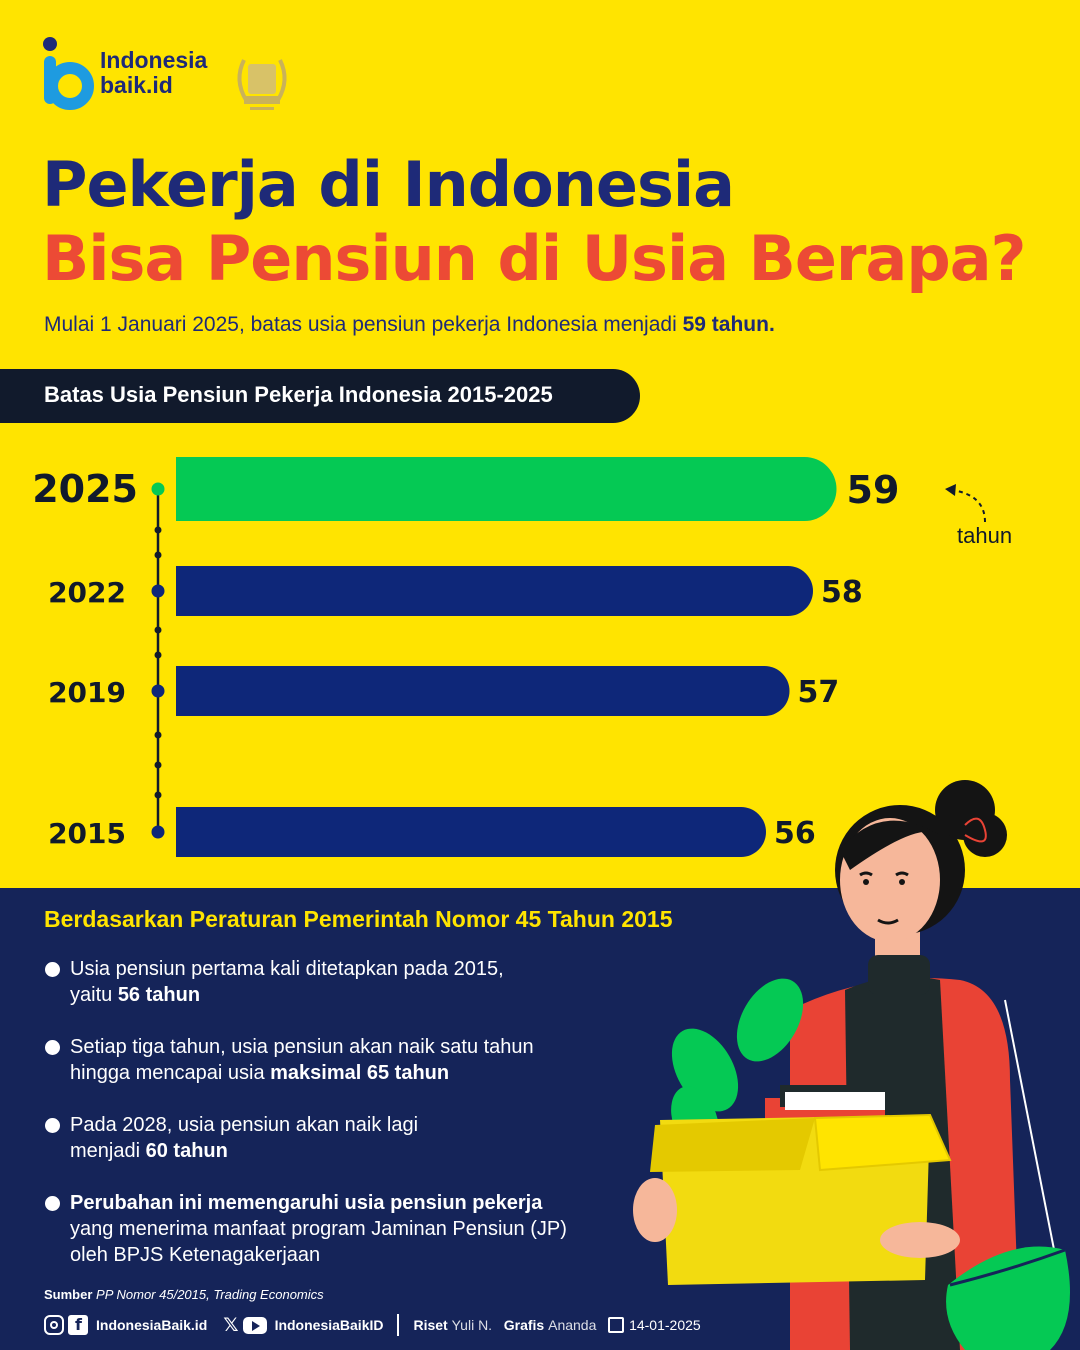 The height and width of the screenshot is (1350, 1080). I want to click on category-label: 2025, so click(85, 489).